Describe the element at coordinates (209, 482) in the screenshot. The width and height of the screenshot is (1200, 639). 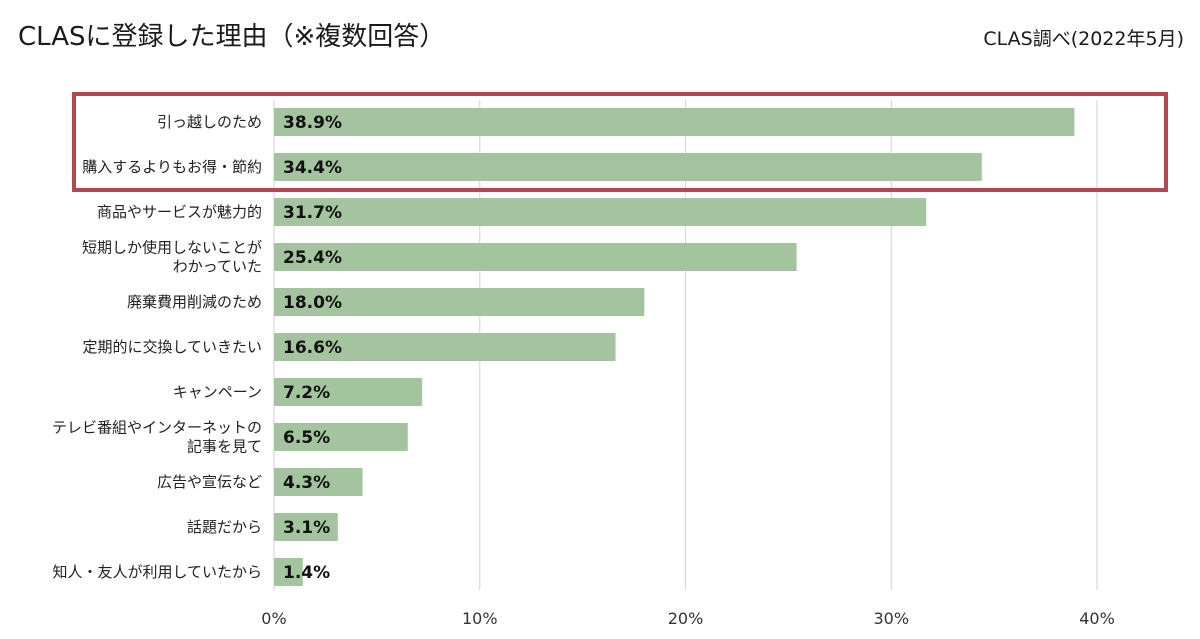
I see `category-label: 広告や宣伝など` at that location.